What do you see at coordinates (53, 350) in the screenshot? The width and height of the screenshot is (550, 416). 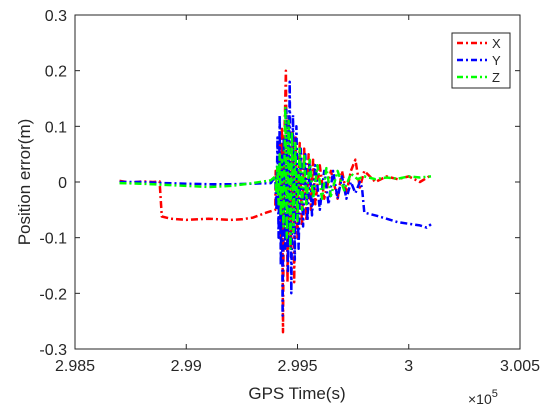 I see `y-tick-label: -0.3` at bounding box center [53, 350].